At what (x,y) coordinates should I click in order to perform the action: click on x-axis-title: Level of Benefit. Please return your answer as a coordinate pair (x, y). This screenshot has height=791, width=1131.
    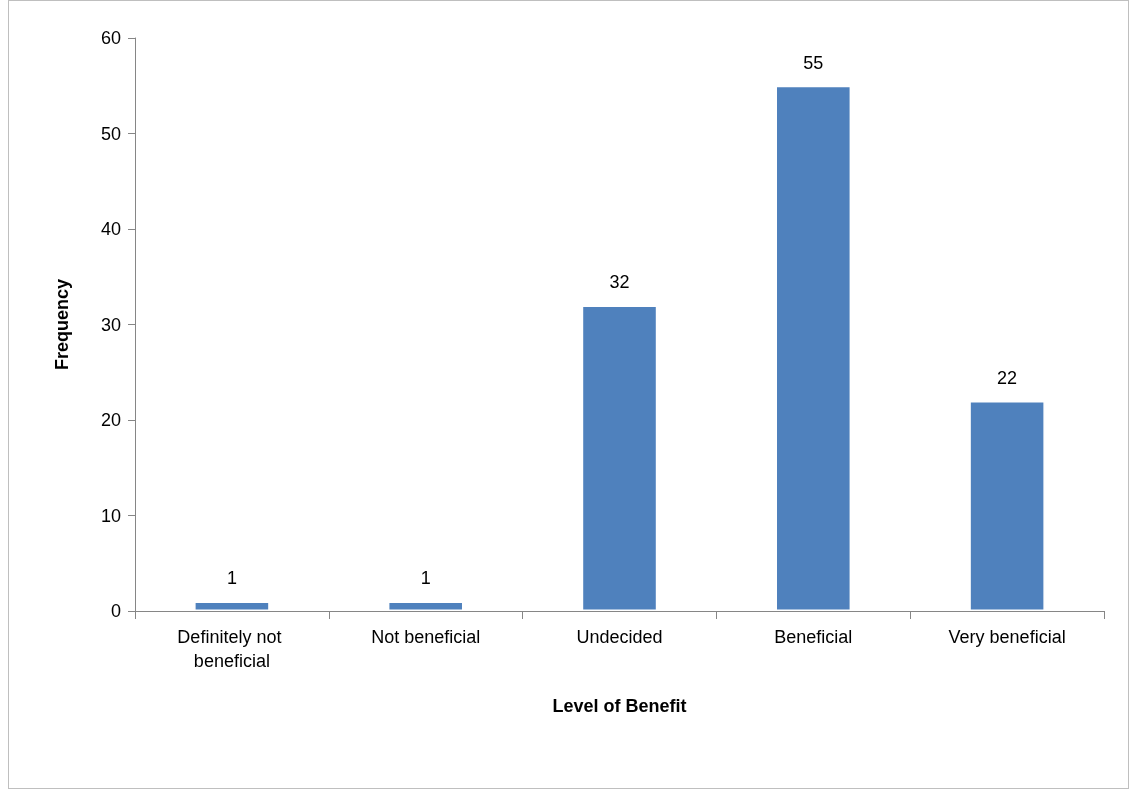
    Looking at the image, I should click on (619, 706).